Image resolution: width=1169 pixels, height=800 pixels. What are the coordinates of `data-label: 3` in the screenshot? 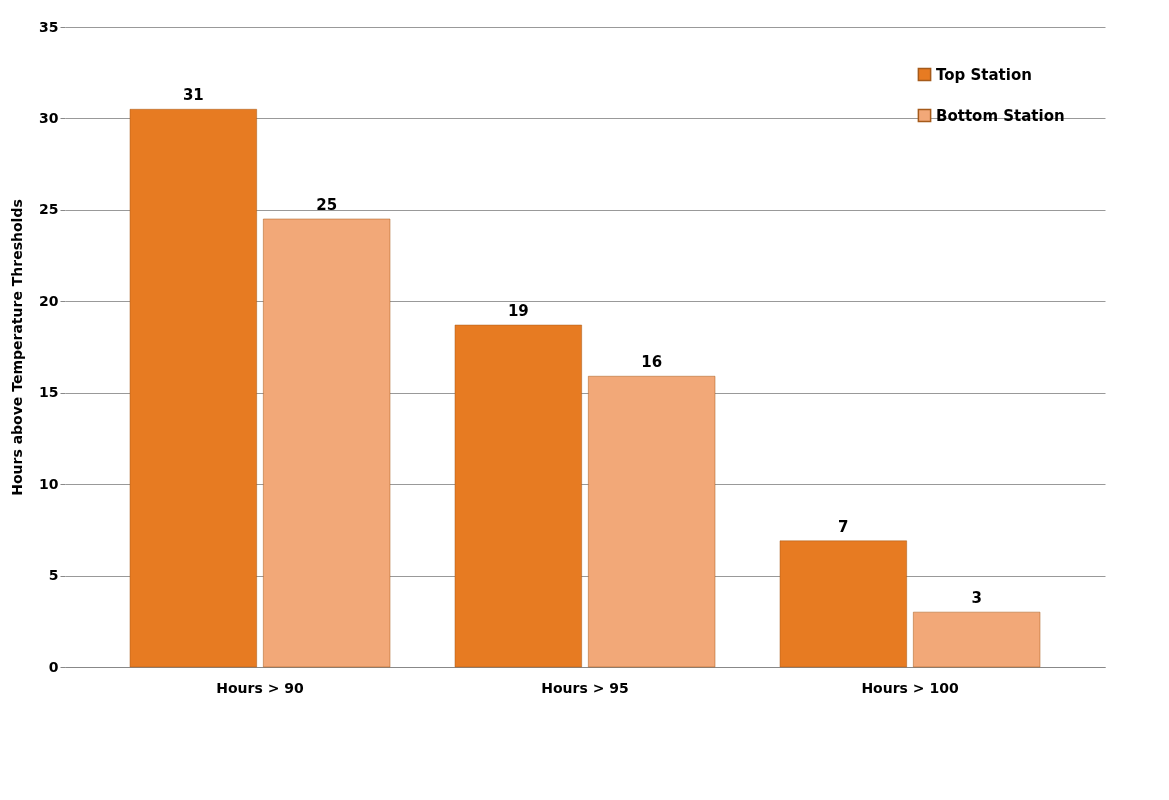 It's located at (976, 598).